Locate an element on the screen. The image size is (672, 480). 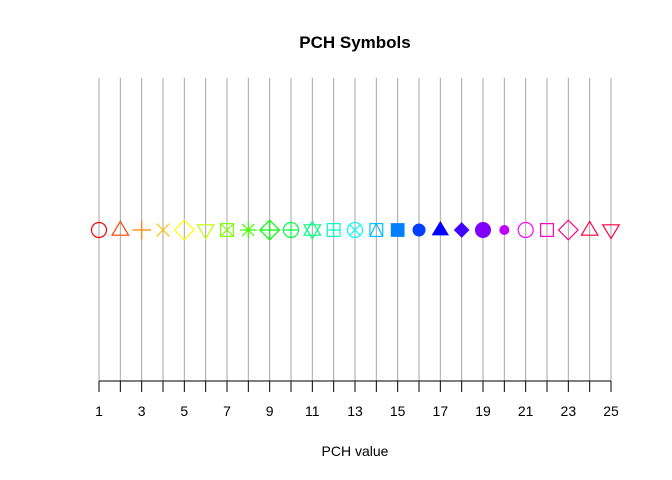
x-tick-label: 23 is located at coordinates (569, 411).